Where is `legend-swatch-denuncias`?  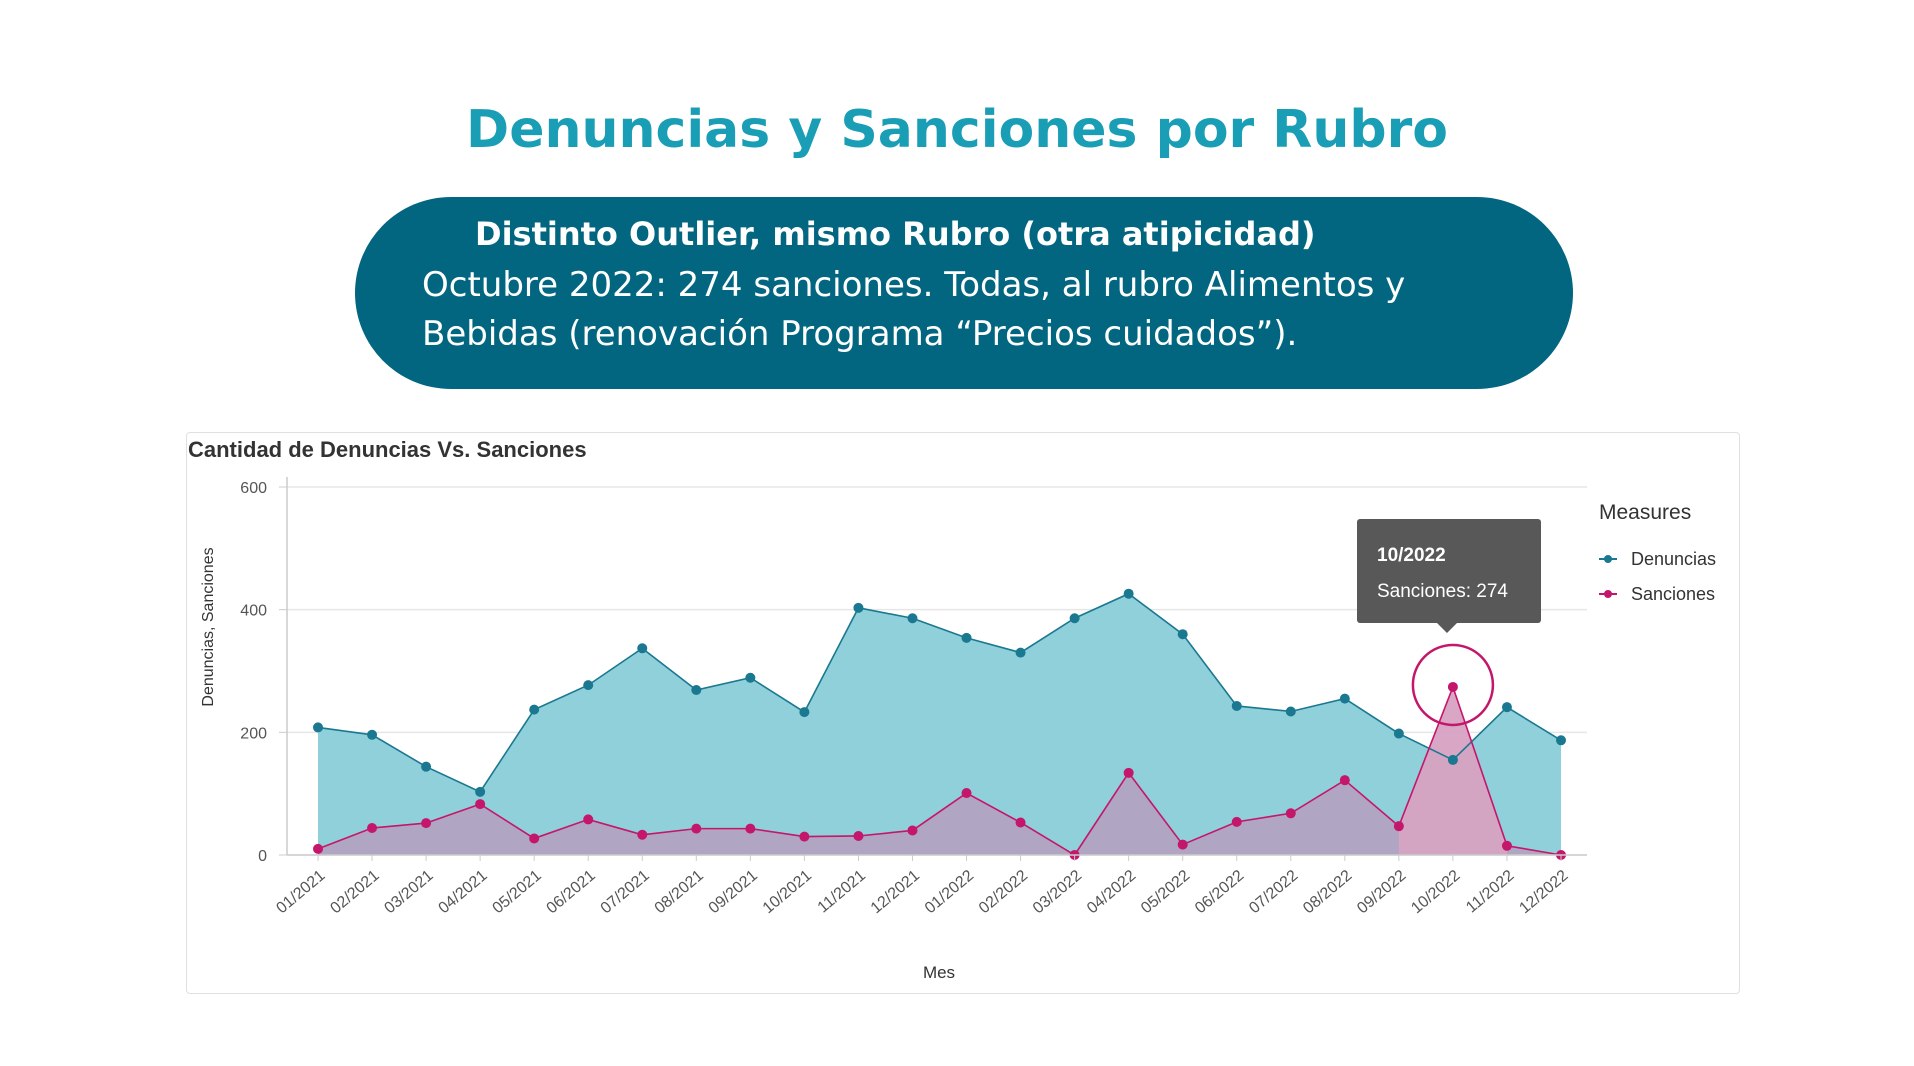
legend-swatch-denuncias is located at coordinates (1608, 559).